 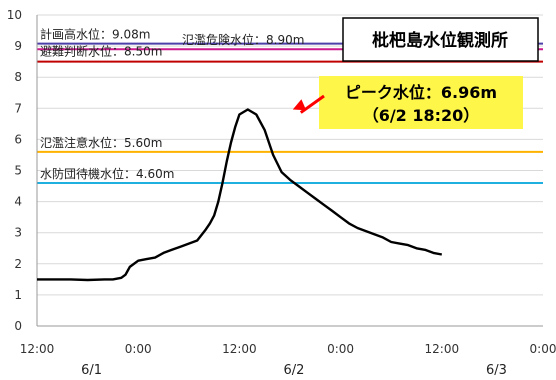 I want to click on peak-annotation-line2: （6/2 18:20）, so click(x=421, y=115).